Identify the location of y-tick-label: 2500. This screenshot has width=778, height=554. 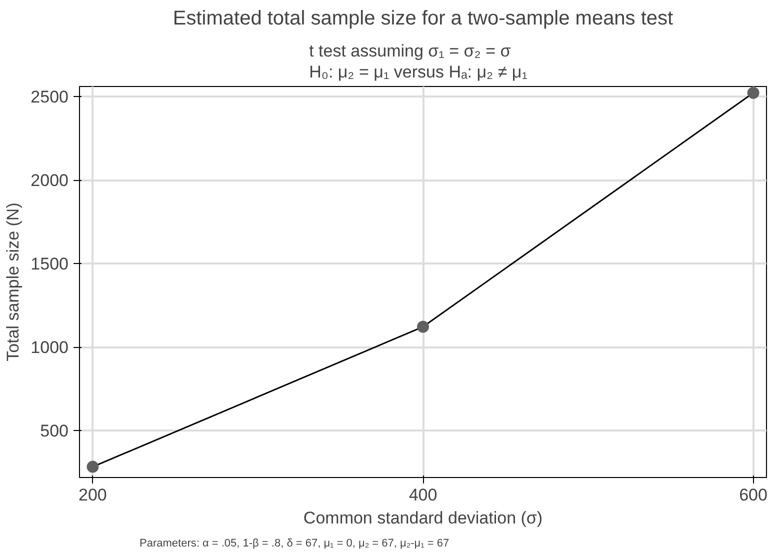
(49, 97).